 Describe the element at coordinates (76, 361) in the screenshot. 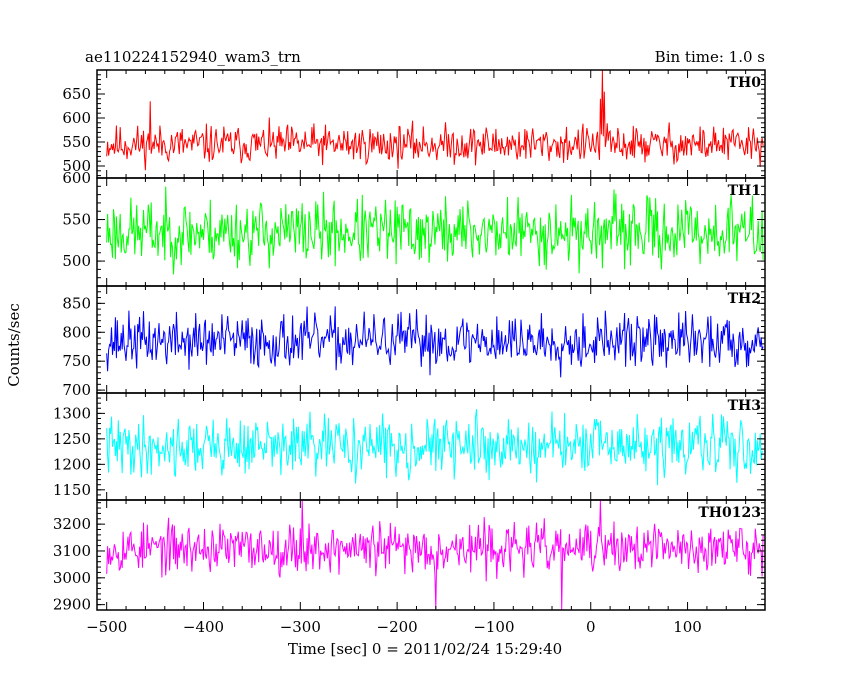

I see `y-tick-label: 750` at that location.